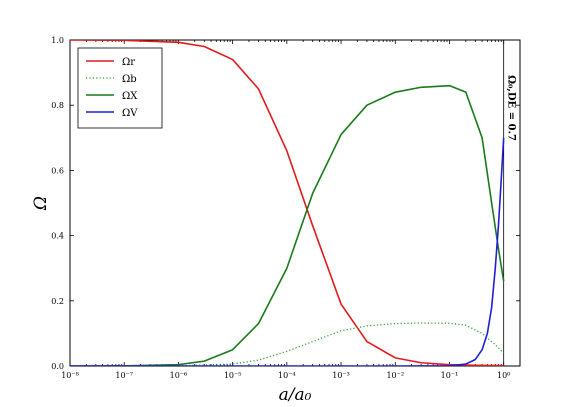 The image size is (581, 407). What do you see at coordinates (57, 105) in the screenshot?
I see `y-tick-label: 0.8` at bounding box center [57, 105].